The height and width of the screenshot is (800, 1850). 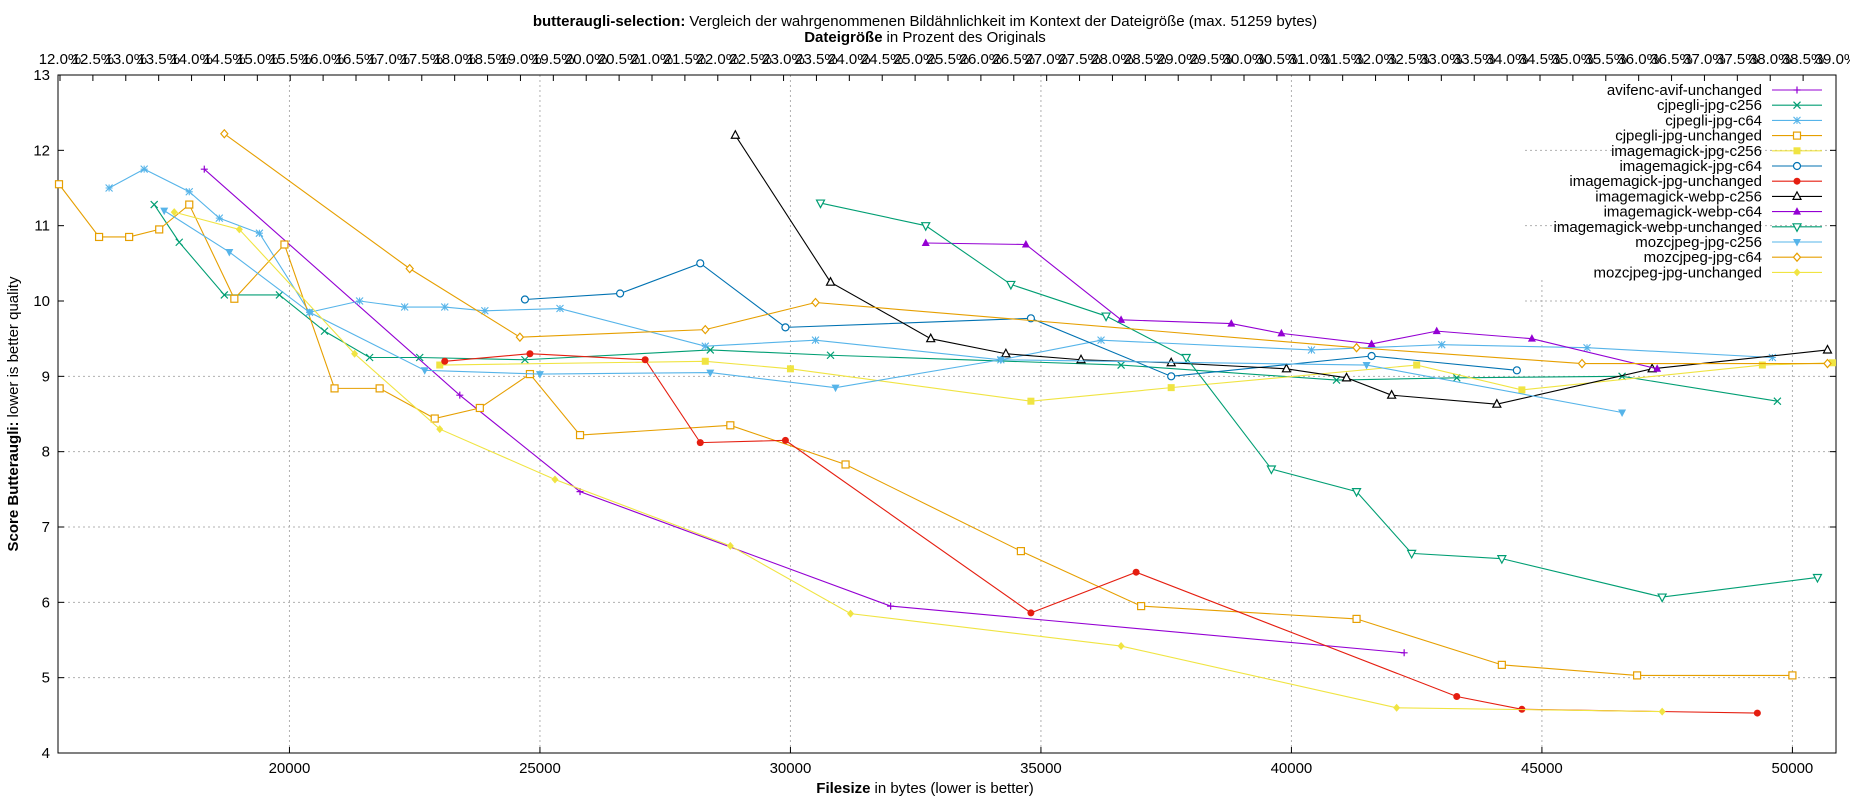 I want to click on legend-item: avifenc-avif-unchanged, so click(x=1714, y=90).